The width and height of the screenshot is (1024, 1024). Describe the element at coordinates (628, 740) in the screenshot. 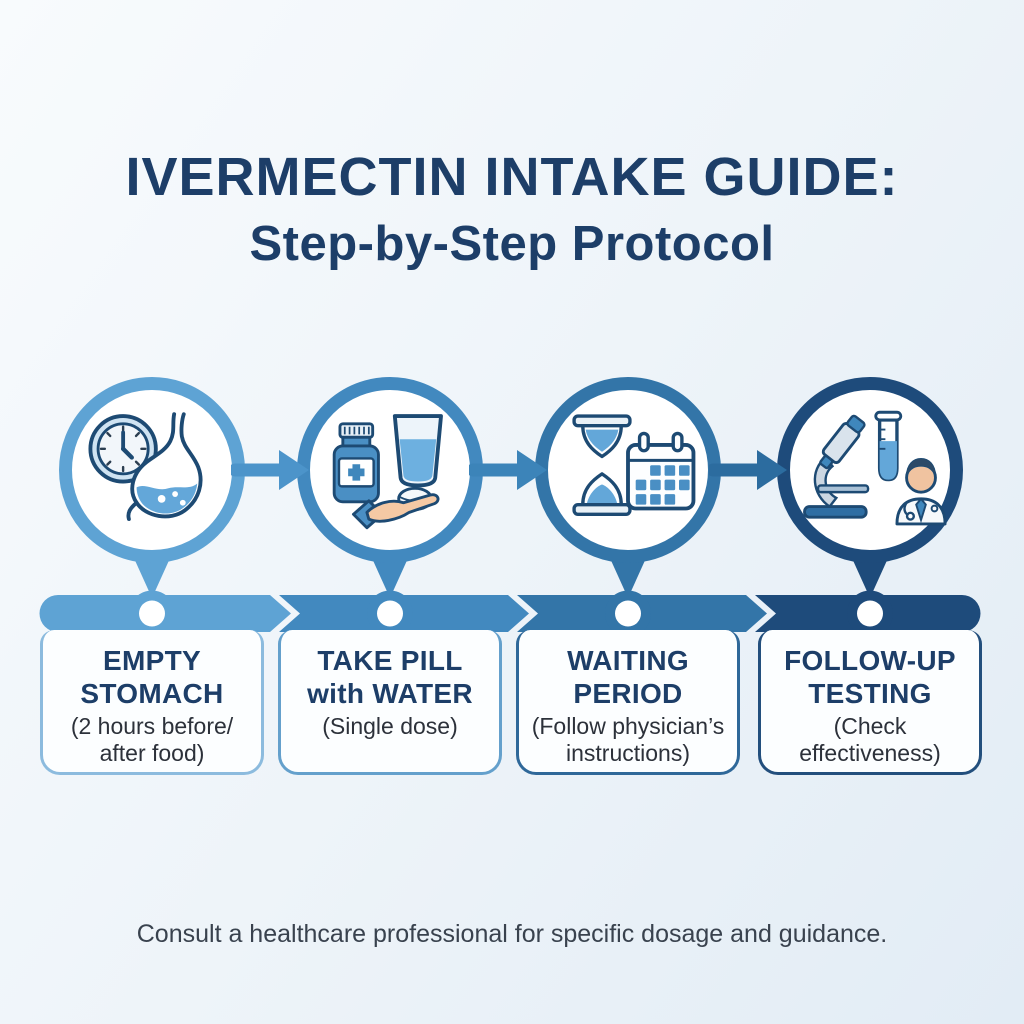

I see `step-3-subtext: (Follow physician’s instructions)` at that location.